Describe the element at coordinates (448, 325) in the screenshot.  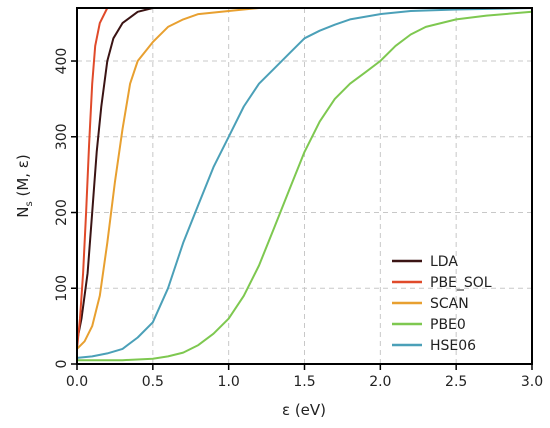
I see `legend-label: PBE0` at that location.